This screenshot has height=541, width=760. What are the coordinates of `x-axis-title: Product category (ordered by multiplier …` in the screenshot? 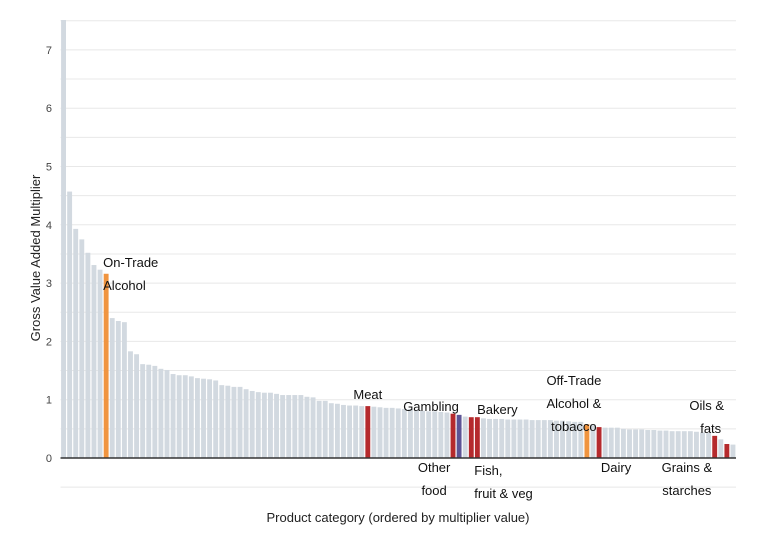 It's located at (397, 517).